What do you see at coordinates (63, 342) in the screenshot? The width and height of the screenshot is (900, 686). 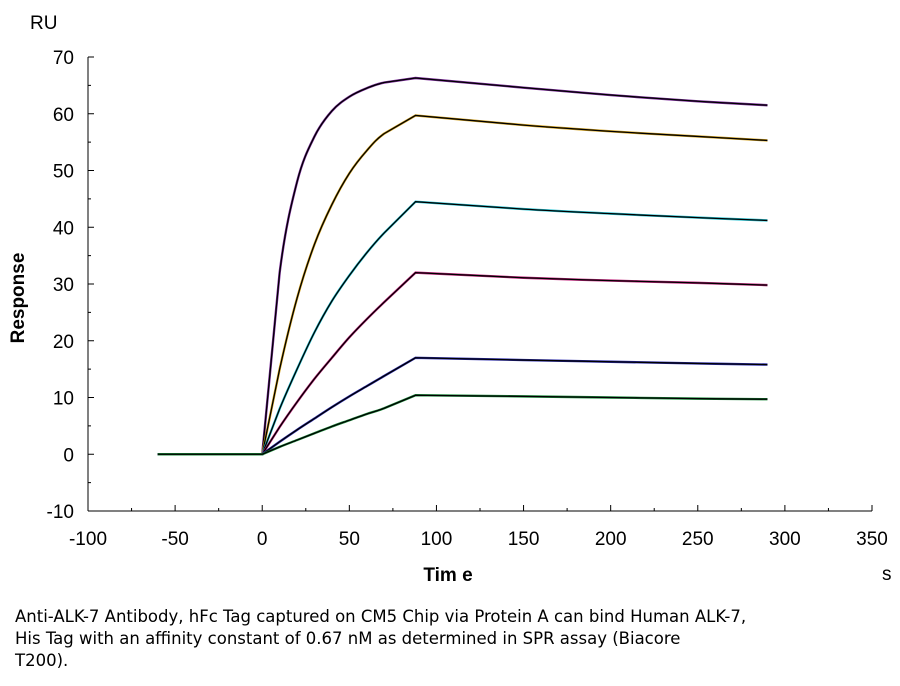 I see `y-tick-label: 20` at bounding box center [63, 342].